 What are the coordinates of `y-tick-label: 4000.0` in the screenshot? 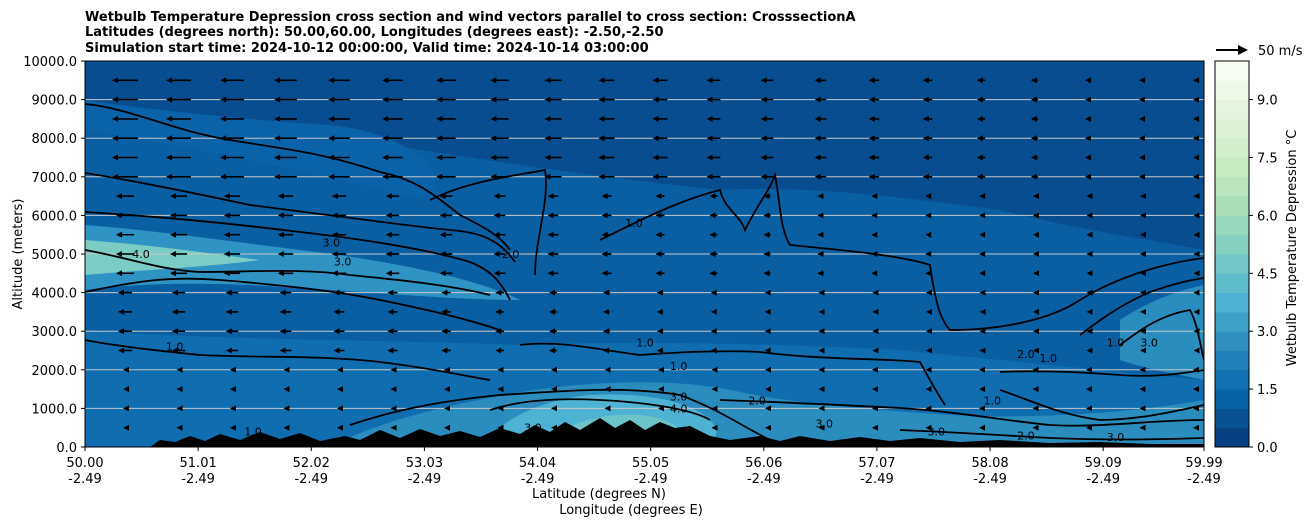 It's located at (55, 294).